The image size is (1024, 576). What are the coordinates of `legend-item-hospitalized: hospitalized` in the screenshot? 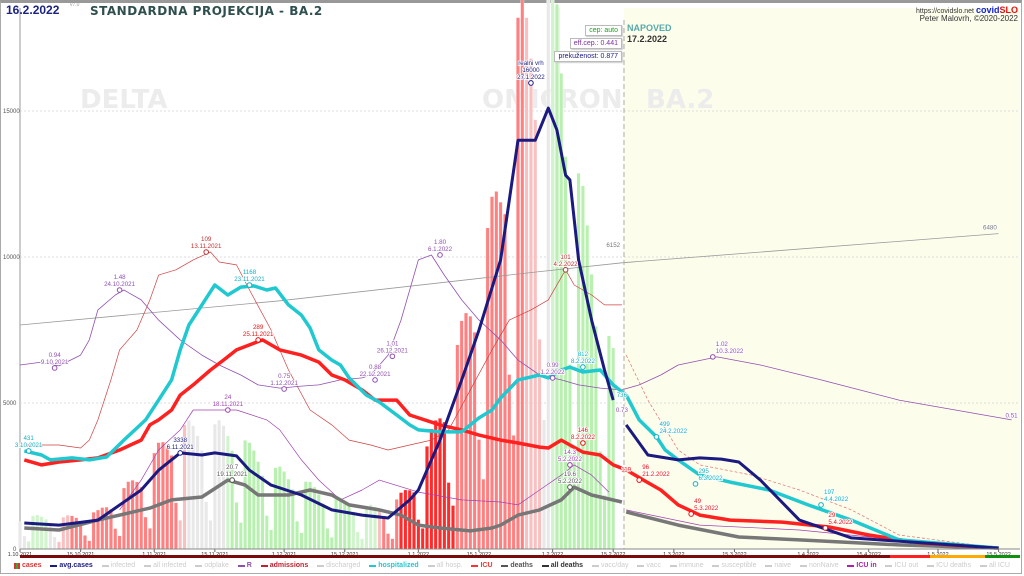 It's located at (394, 565).